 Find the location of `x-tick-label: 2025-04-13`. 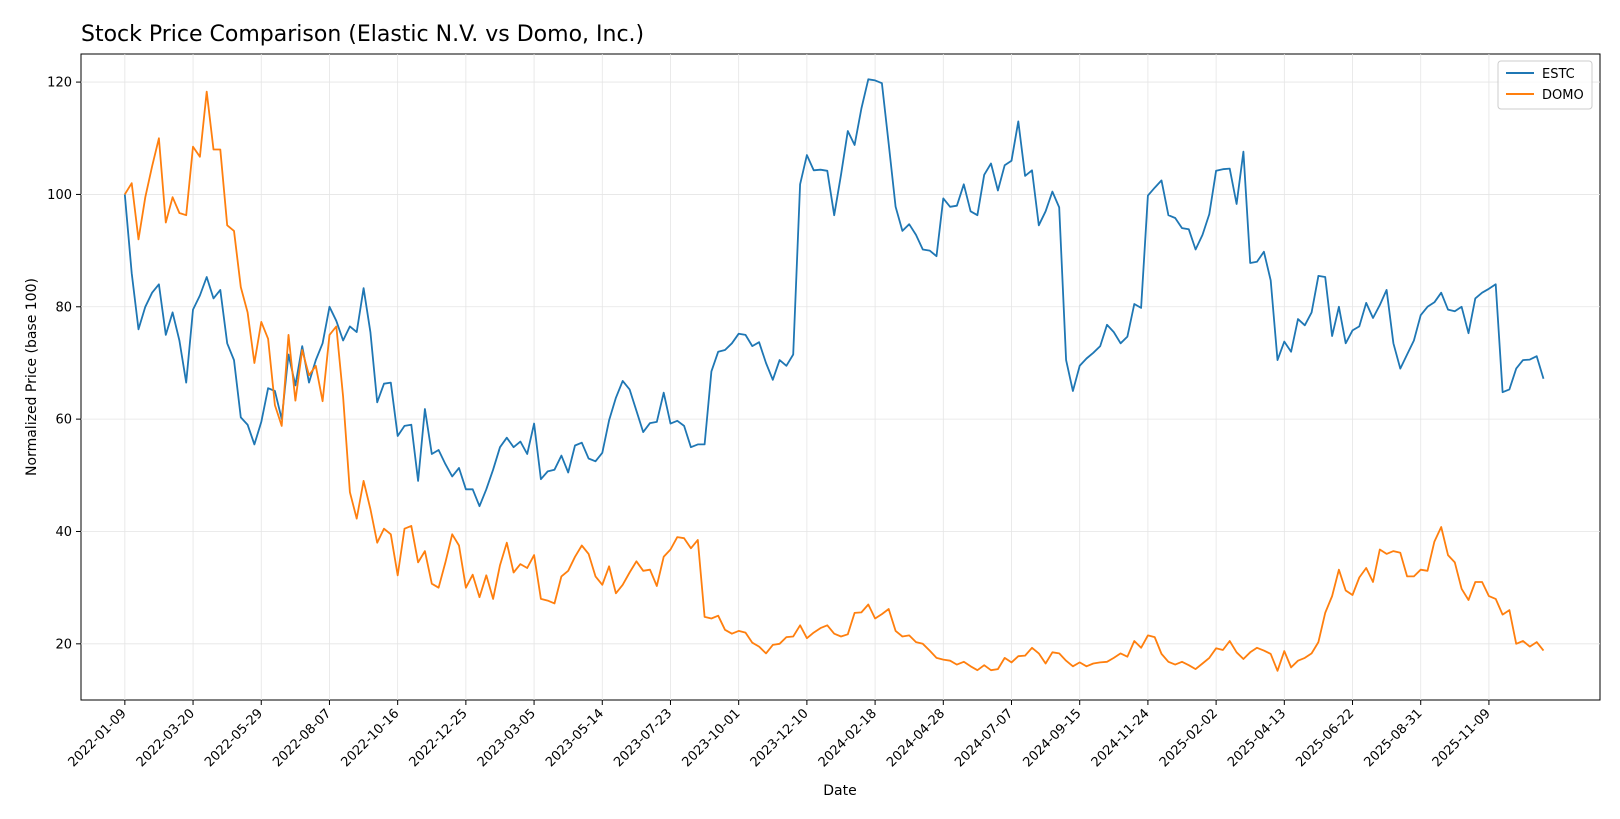

x-tick-label: 2025-04-13 is located at coordinates (1257, 738).